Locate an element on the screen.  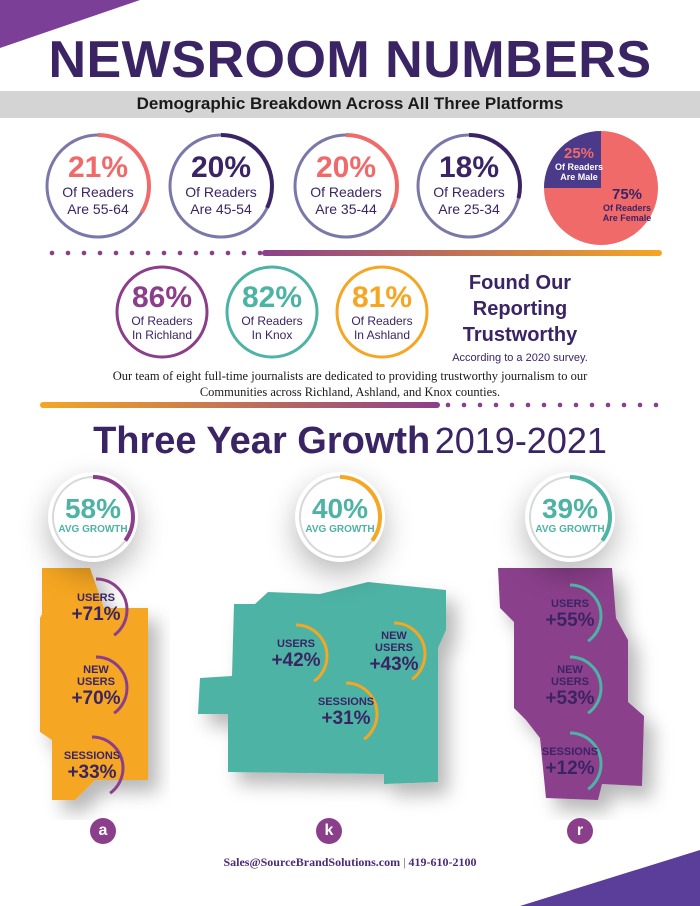
gradient-divider-left is located at coordinates (240, 405).